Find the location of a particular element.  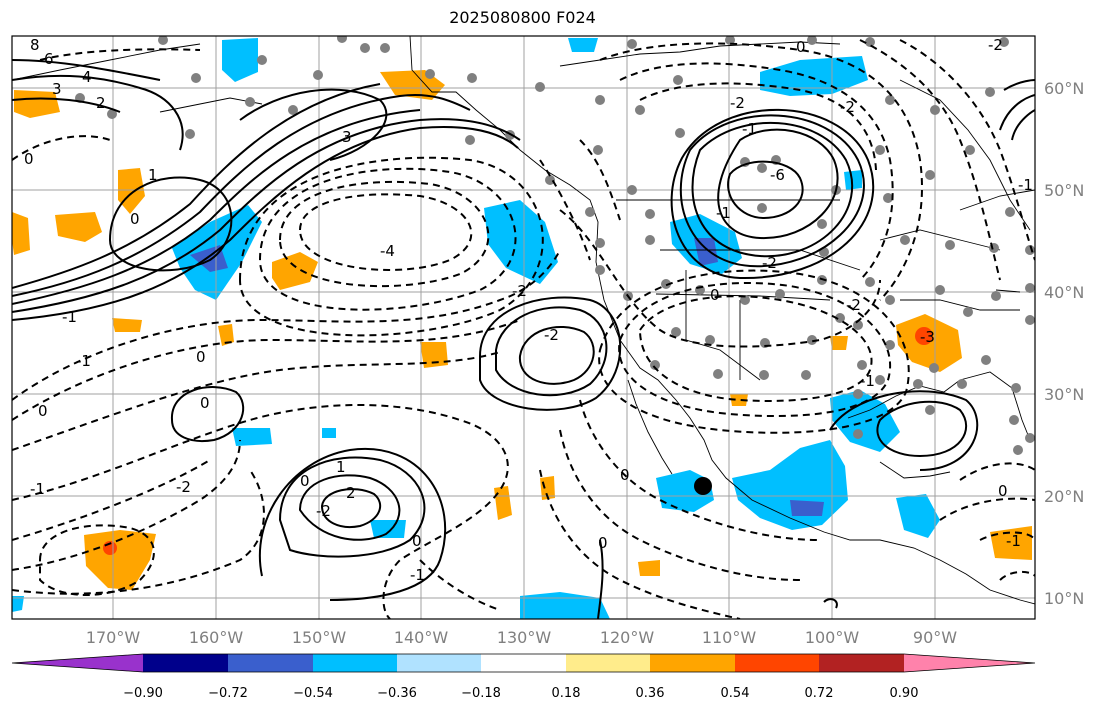

colorbar-tick-label: 0.18 is located at coordinates (566, 693).